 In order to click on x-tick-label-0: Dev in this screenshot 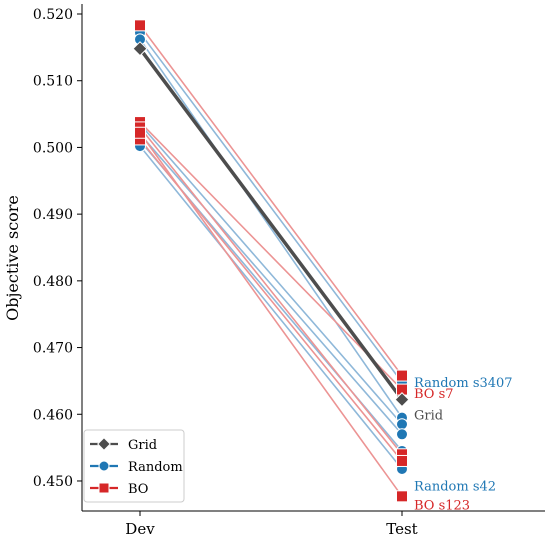, I will do `click(140, 528)`.